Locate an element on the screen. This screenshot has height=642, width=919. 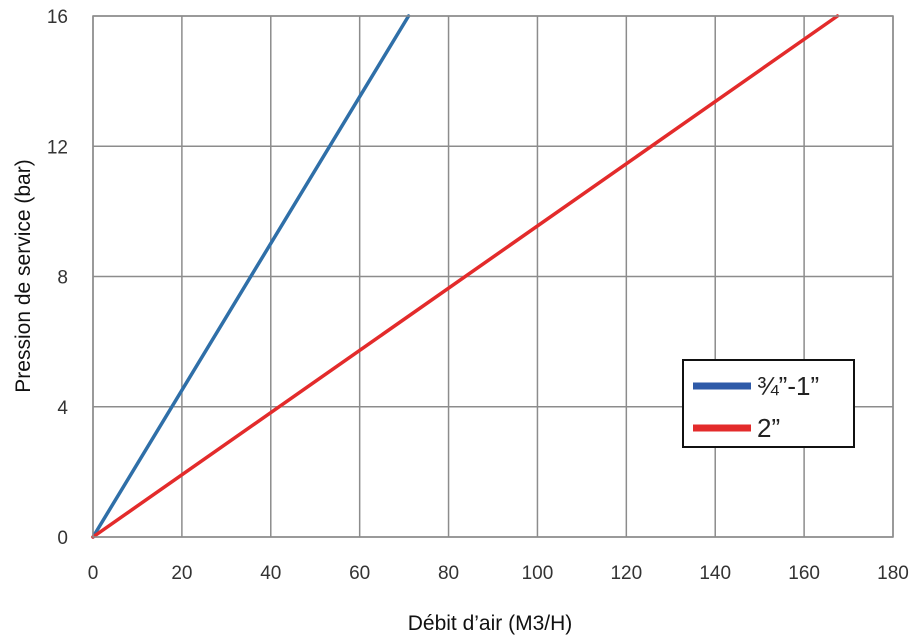
x-tick-label: 0 is located at coordinates (93, 573).